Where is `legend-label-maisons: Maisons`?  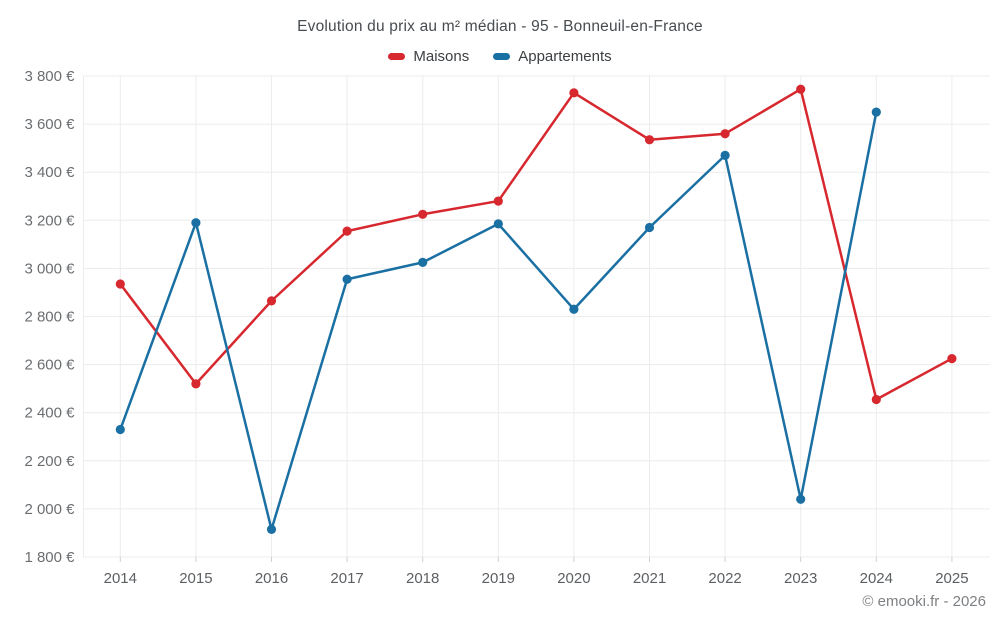
legend-label-maisons: Maisons is located at coordinates (441, 56).